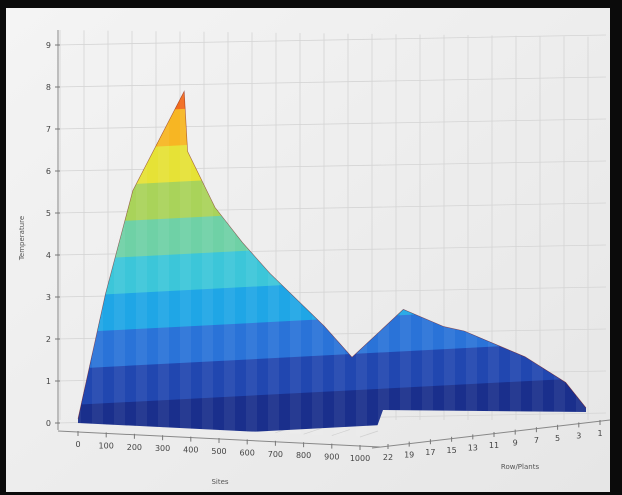 This screenshot has height=495, width=622. What do you see at coordinates (515, 443) in the screenshot?
I see `z-tick-label: 9` at bounding box center [515, 443].